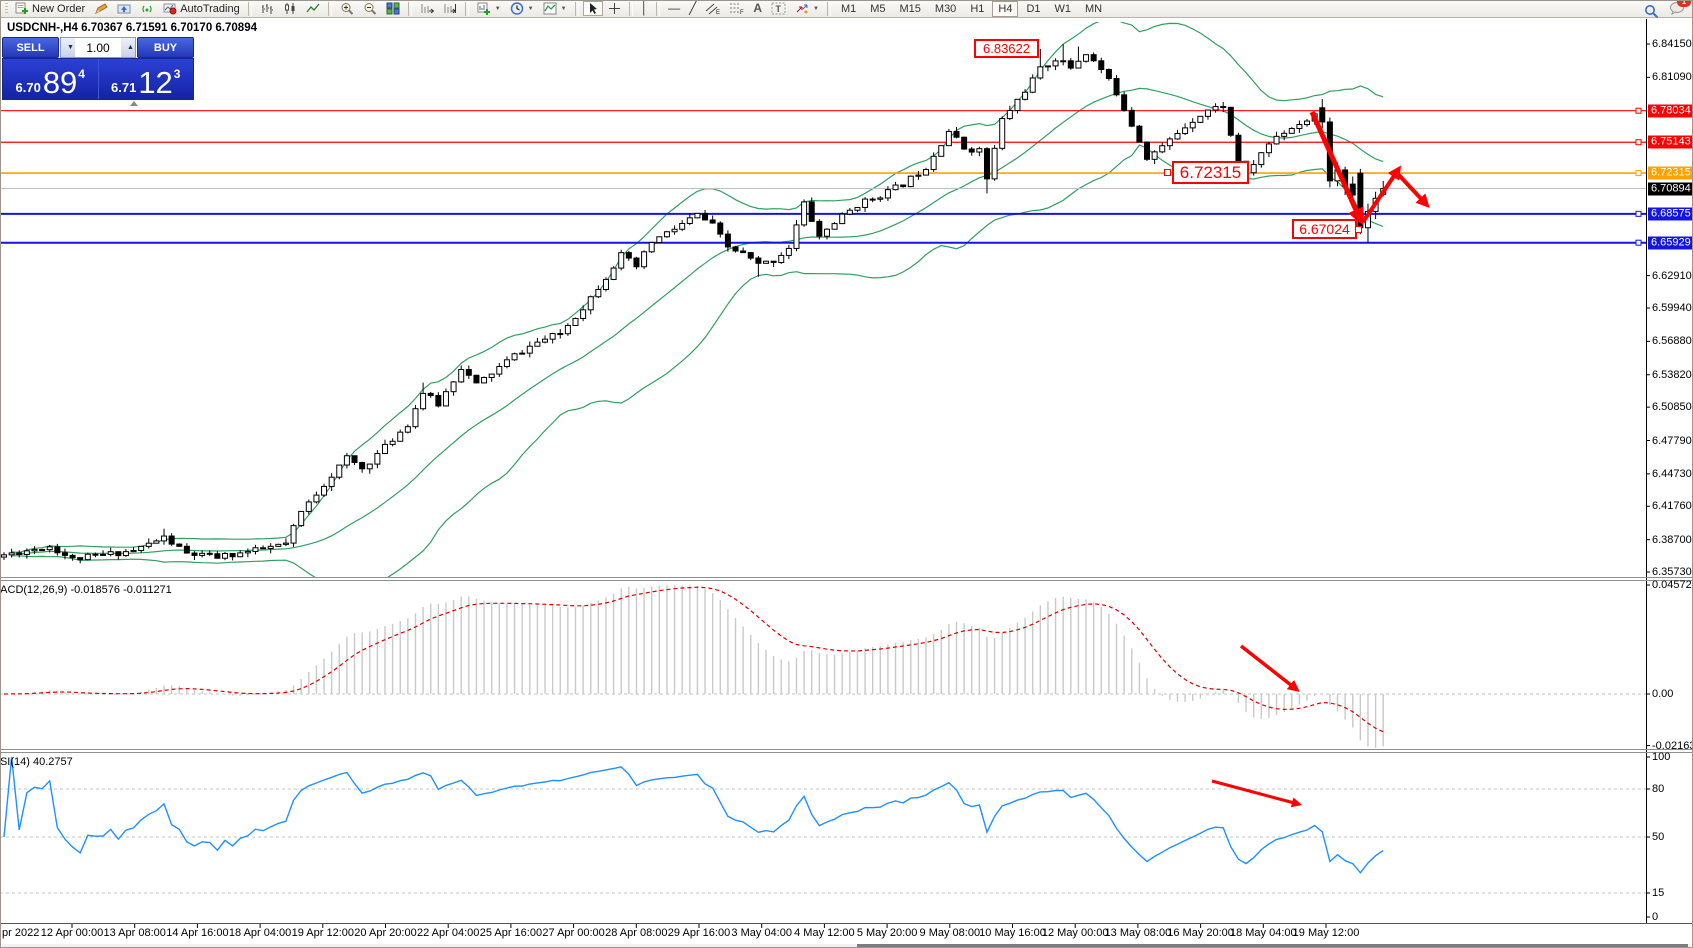 The image size is (1693, 948). I want to click on volume-spinner: ▼ ▲, so click(98, 47).